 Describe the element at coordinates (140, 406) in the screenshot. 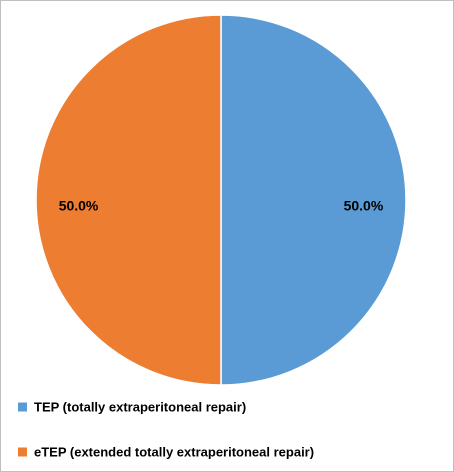

I see `legend-label: TEP (totally extraperitoneal repair)` at that location.